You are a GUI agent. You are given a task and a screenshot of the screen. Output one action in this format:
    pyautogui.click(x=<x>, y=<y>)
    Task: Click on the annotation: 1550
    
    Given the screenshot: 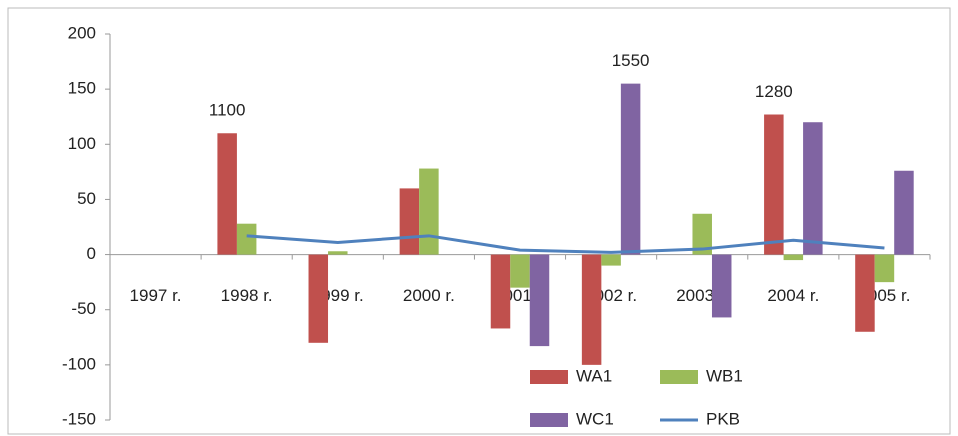 What is the action you would take?
    pyautogui.click(x=631, y=60)
    